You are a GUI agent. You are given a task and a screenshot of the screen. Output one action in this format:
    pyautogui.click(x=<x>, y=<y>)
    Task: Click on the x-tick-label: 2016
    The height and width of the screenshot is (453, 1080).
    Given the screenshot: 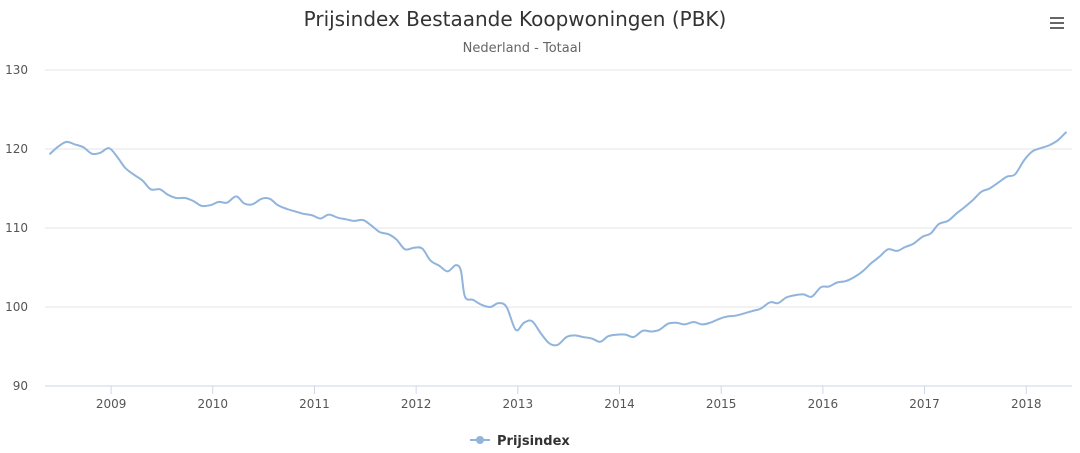 What is the action you would take?
    pyautogui.click(x=823, y=404)
    